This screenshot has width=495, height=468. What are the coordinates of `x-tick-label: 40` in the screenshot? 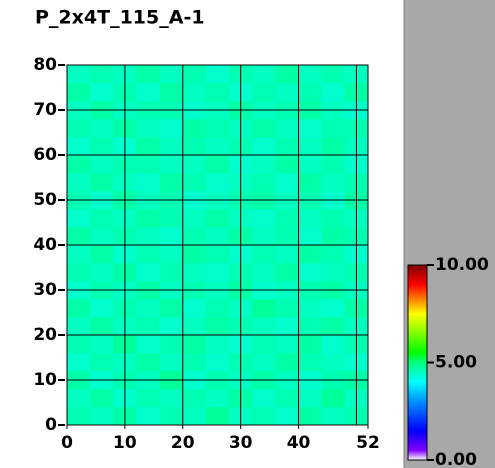 It's located at (299, 443).